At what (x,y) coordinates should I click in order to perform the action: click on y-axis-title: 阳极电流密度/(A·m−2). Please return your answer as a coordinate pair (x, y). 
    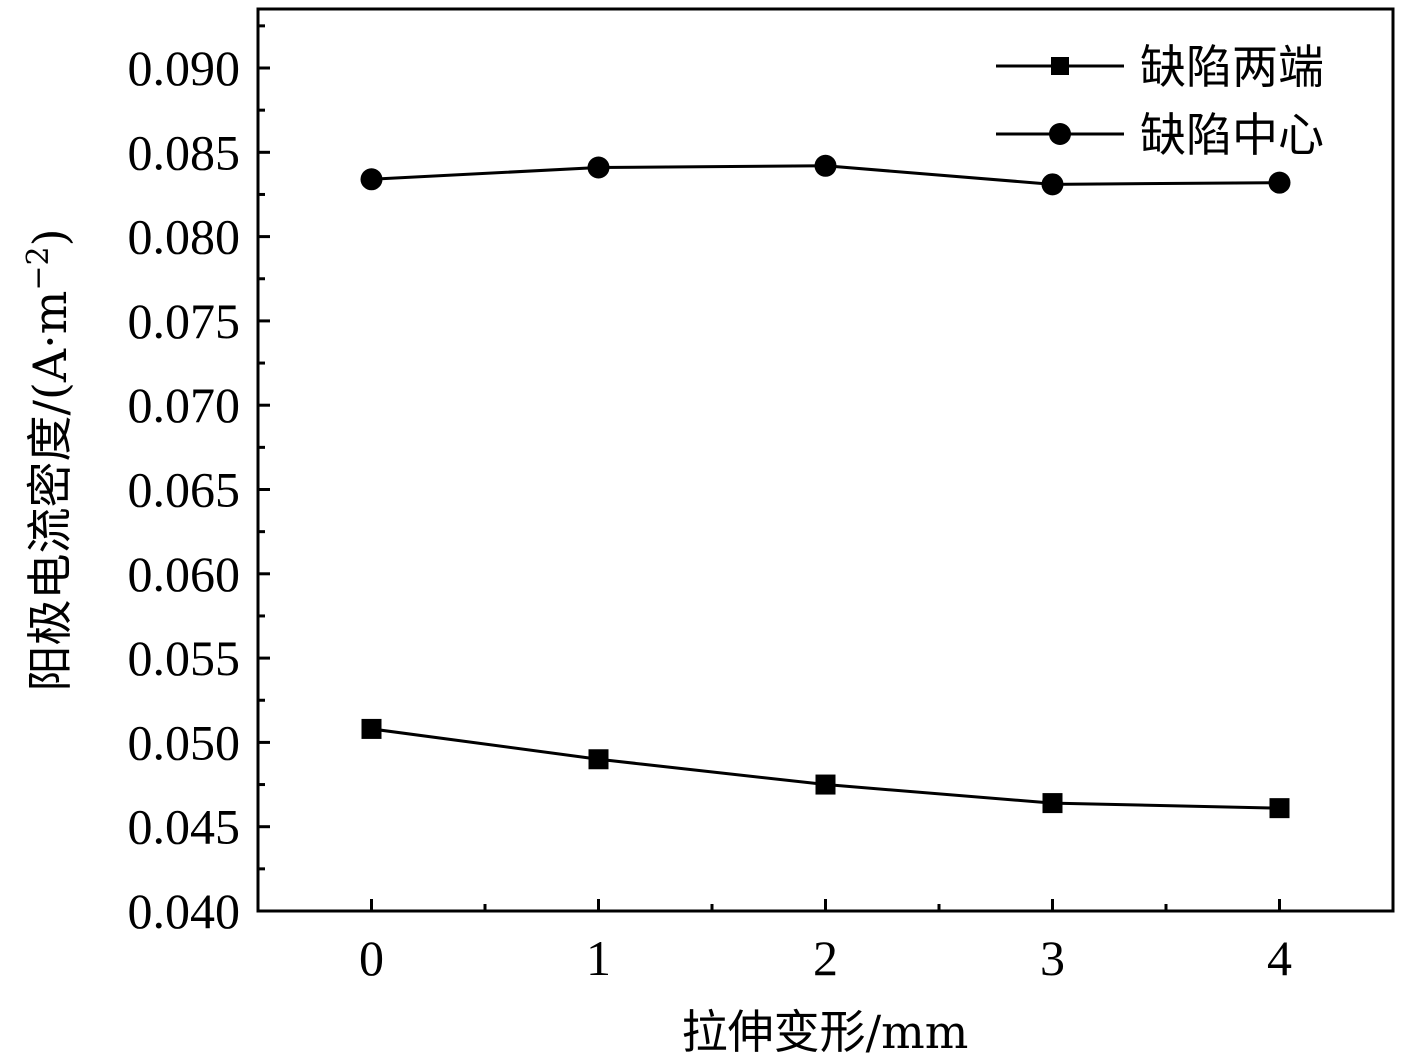
    Looking at the image, I should click on (49, 459).